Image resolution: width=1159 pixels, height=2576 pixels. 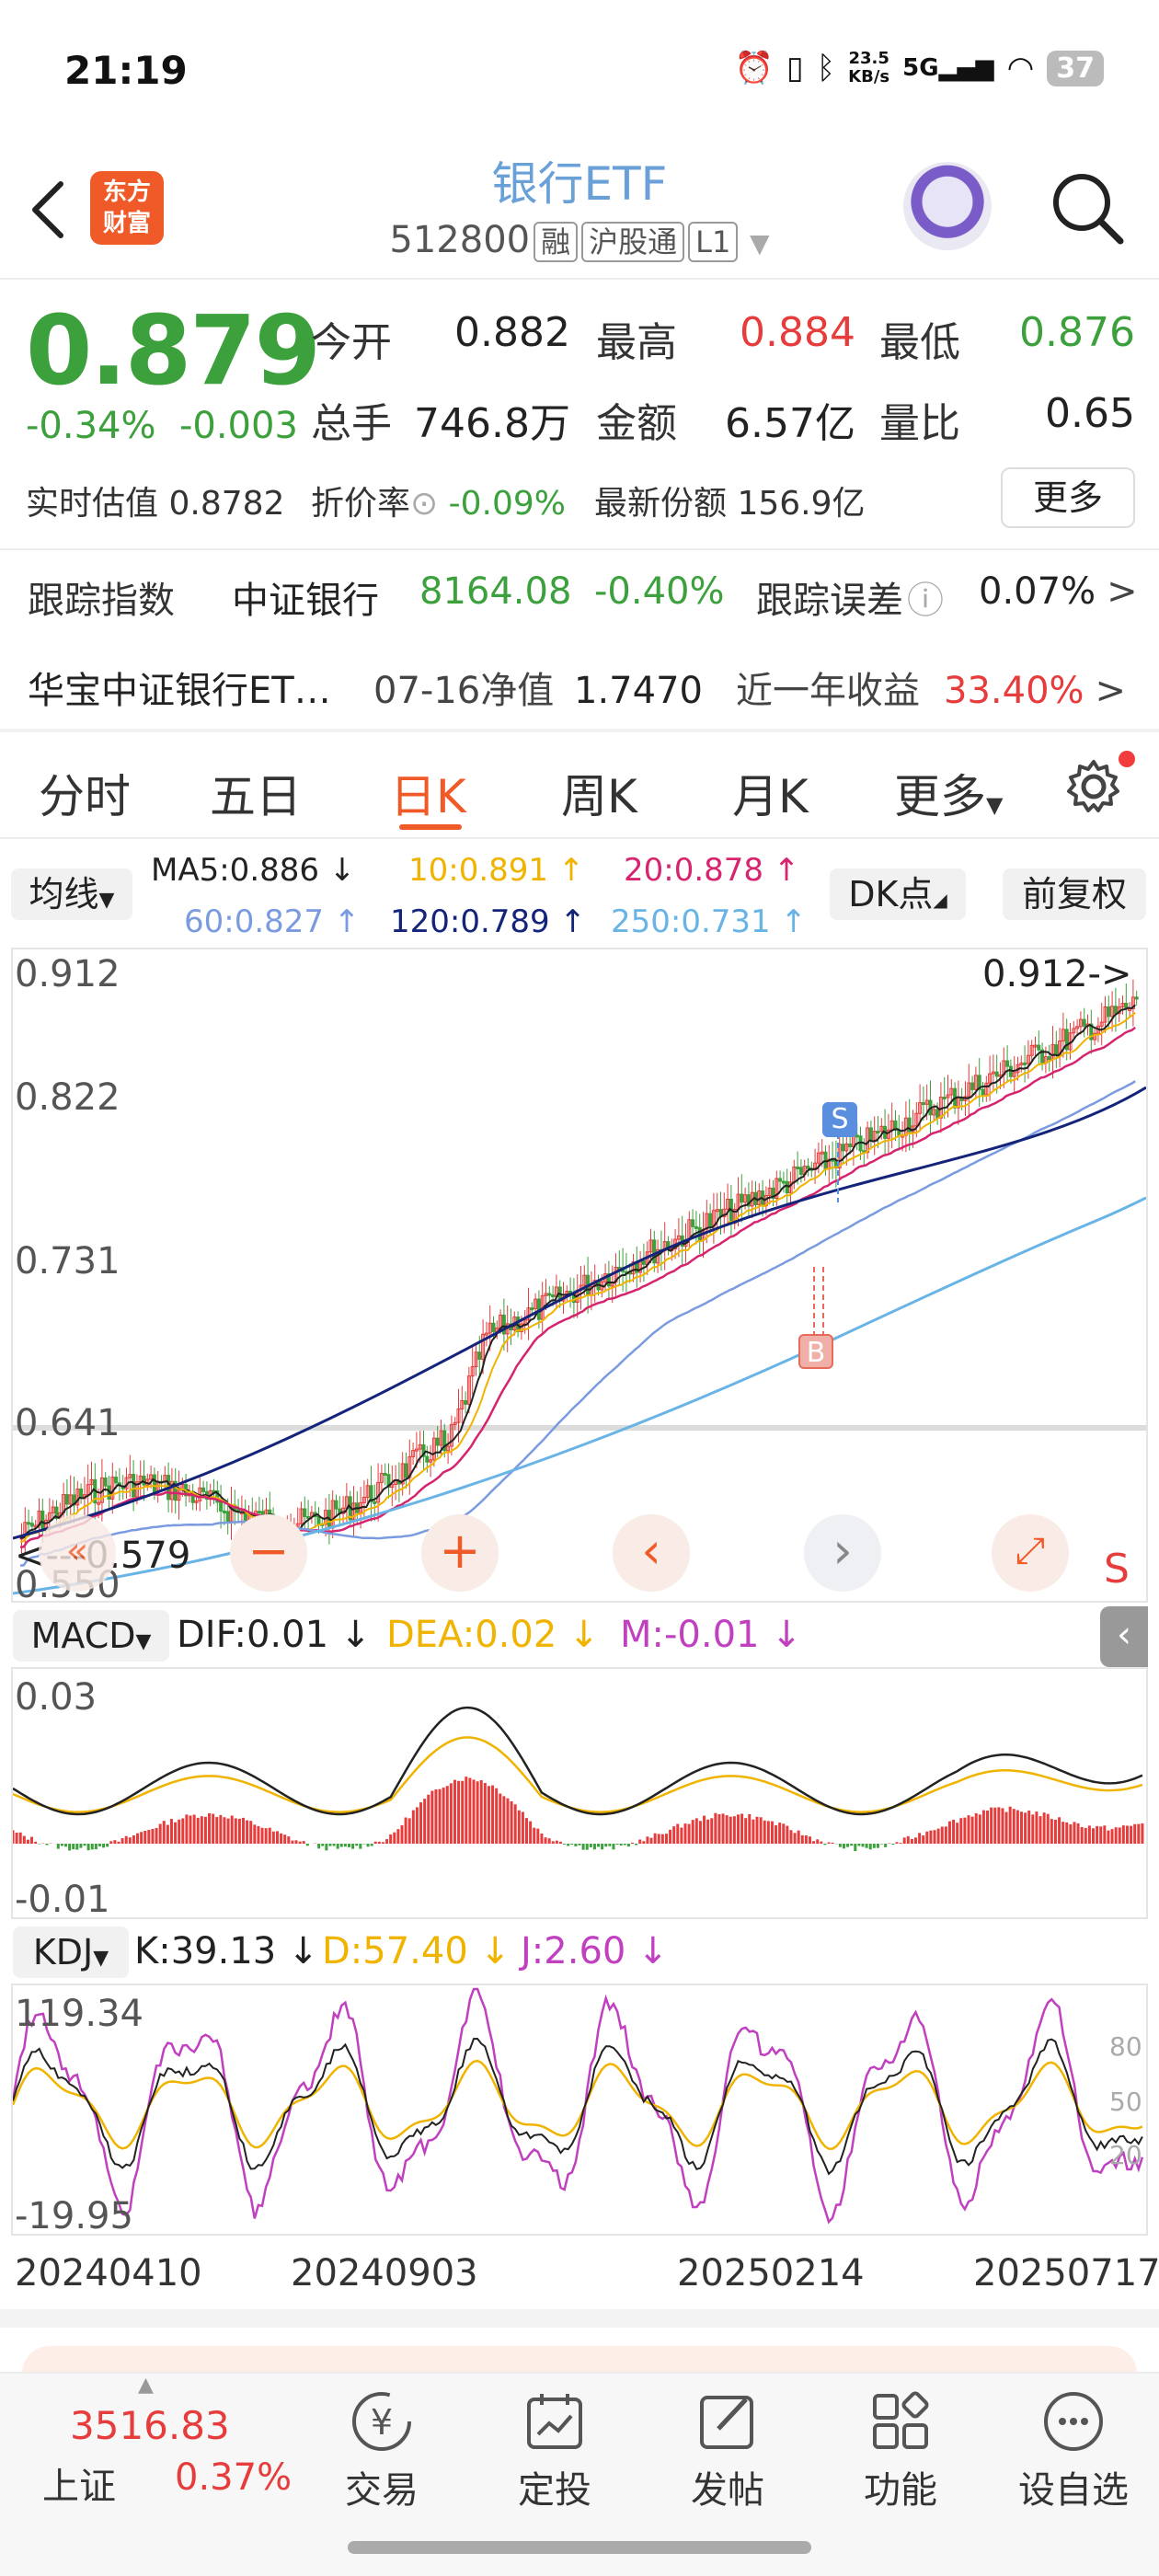 What do you see at coordinates (67, 1423) in the screenshot?
I see `kline-y-tick-3: 0.641` at bounding box center [67, 1423].